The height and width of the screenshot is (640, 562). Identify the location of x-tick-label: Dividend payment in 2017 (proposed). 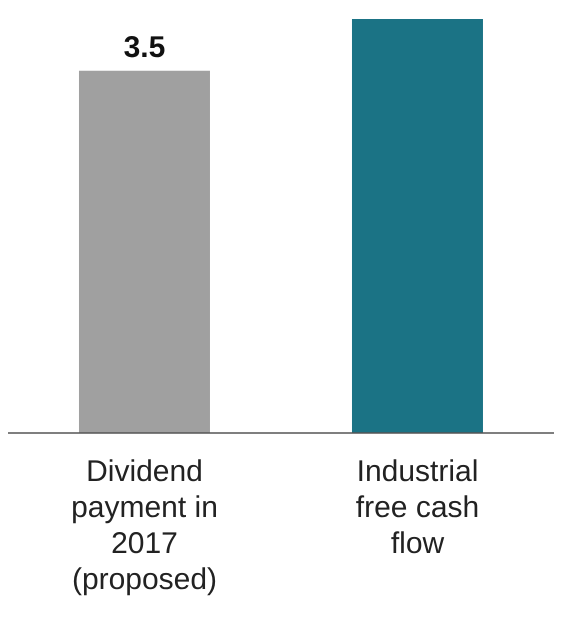
(144, 525).